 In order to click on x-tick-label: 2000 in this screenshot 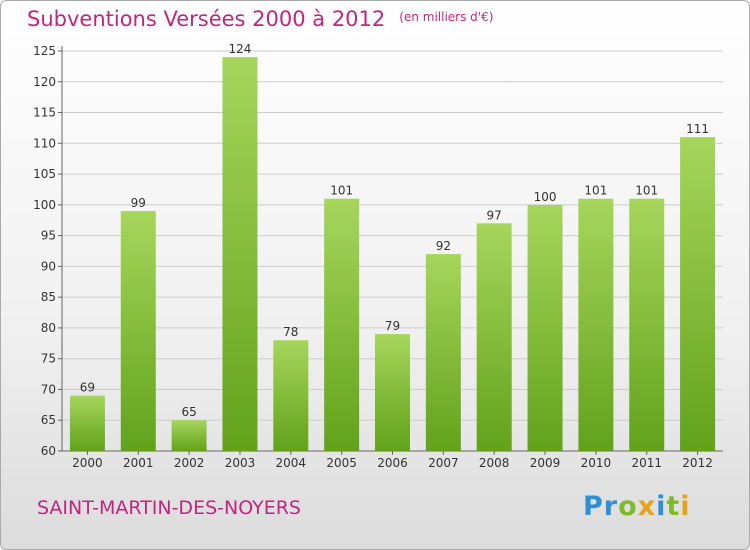, I will do `click(87, 463)`.